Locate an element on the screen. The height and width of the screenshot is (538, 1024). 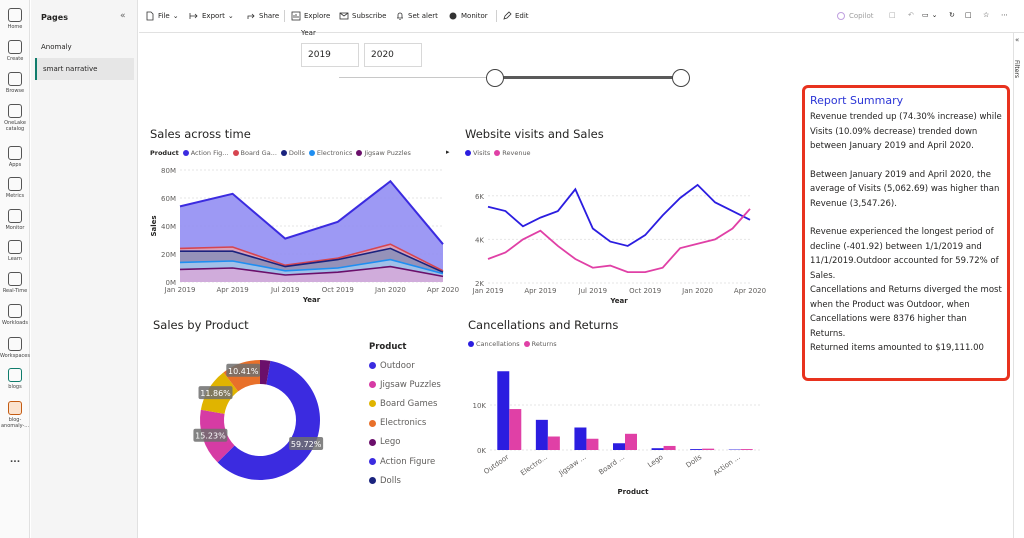
x-tick-label: Lego is located at coordinates (655, 461).